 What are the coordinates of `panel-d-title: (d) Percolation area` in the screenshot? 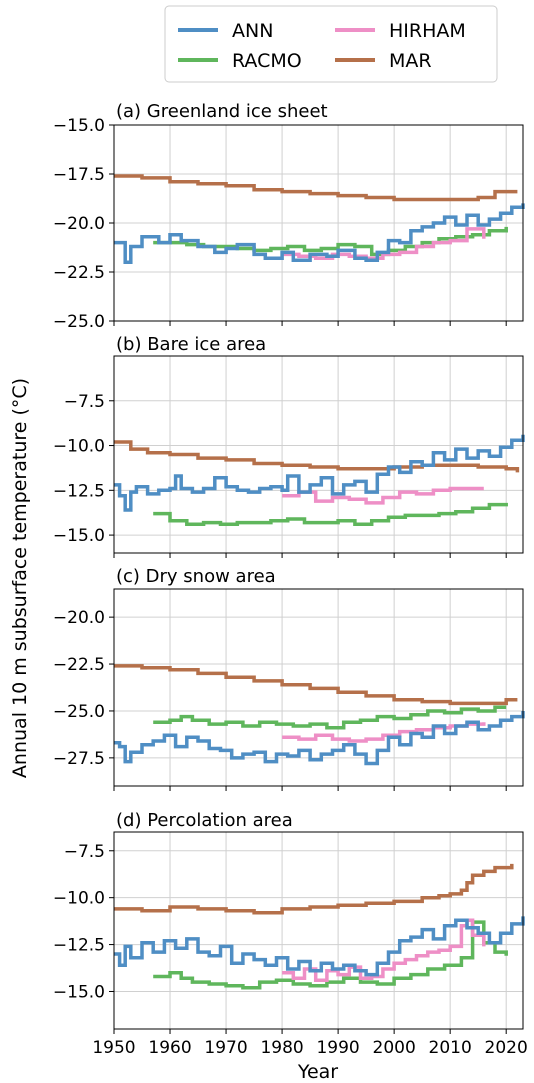 It's located at (204, 820).